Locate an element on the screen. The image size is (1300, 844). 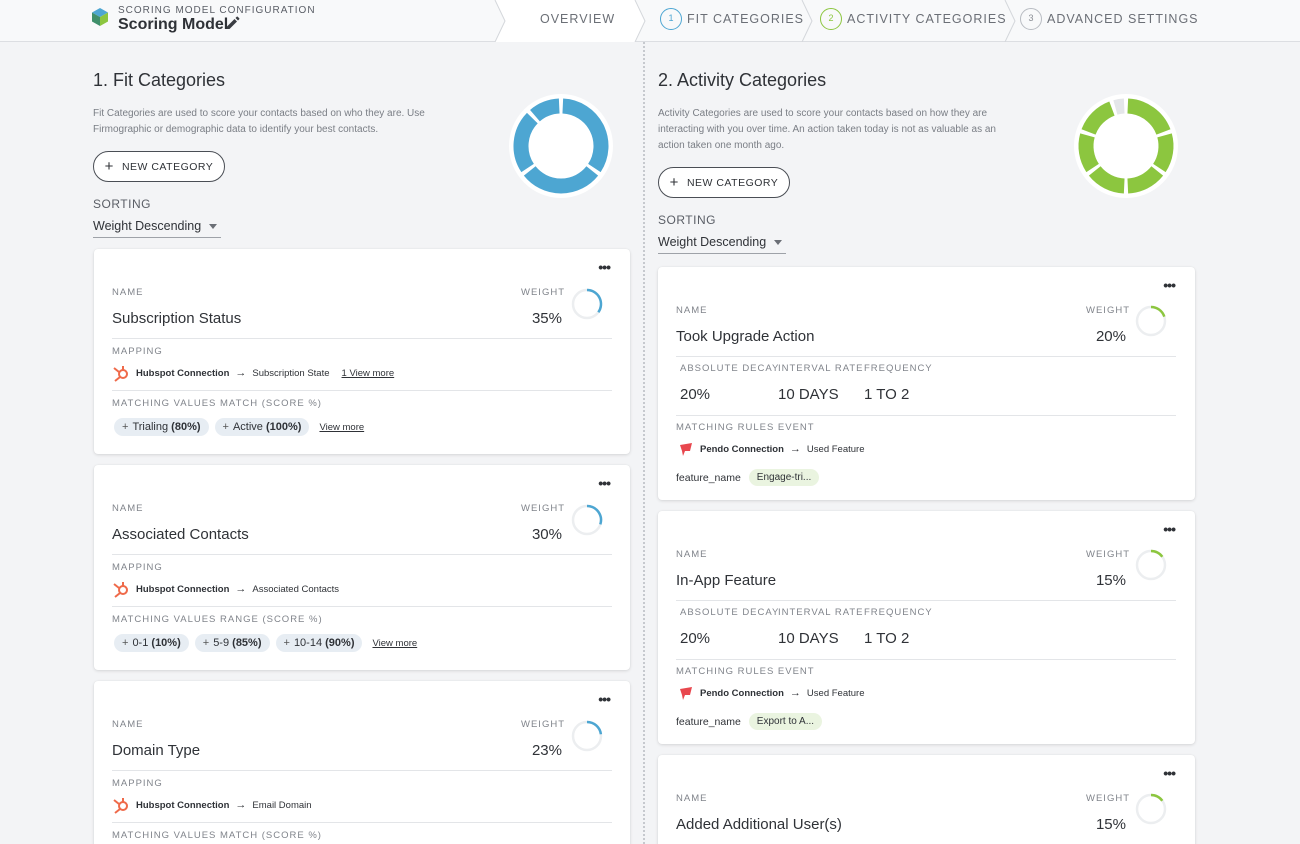
mapping-row: Hubspot Connection → Associated Contacts is located at coordinates (225, 589).